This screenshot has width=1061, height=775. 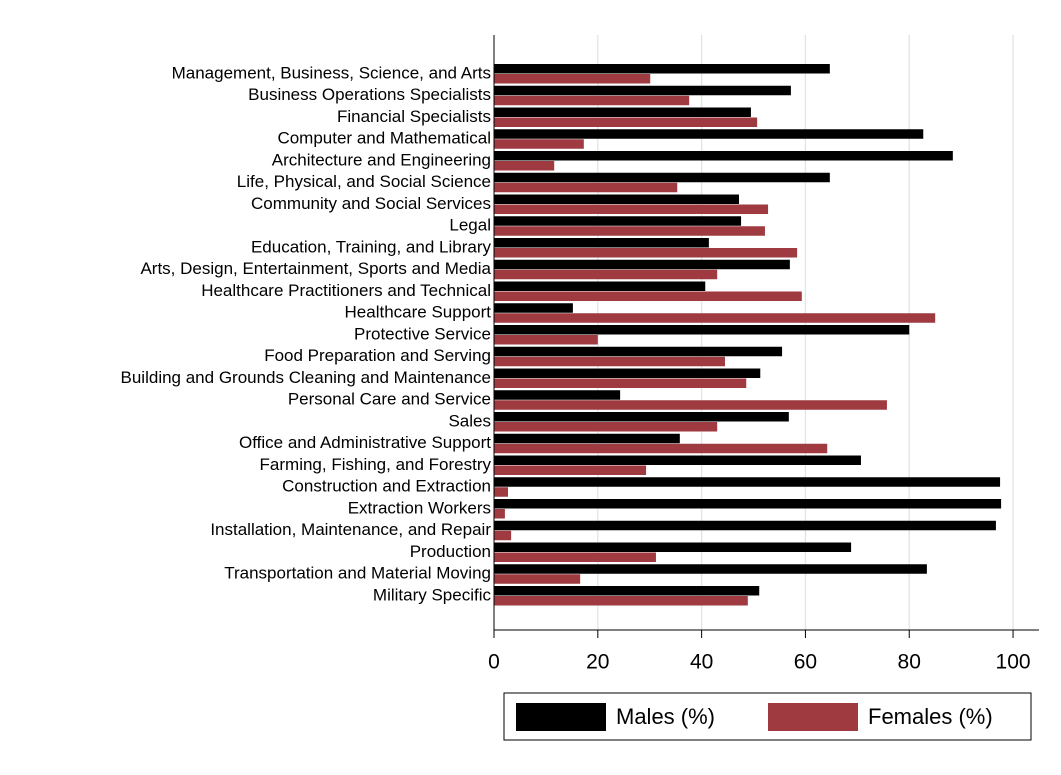 What do you see at coordinates (389, 399) in the screenshot?
I see `y-tick-label: Personal Care and Service` at bounding box center [389, 399].